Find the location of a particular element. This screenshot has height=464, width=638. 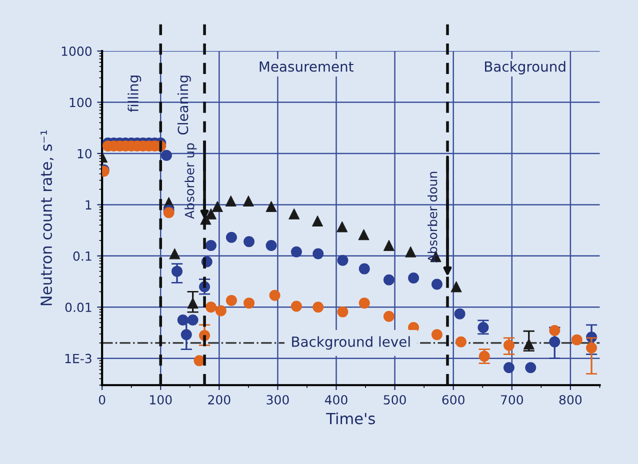

x-tick-label: 500 is located at coordinates (395, 400).